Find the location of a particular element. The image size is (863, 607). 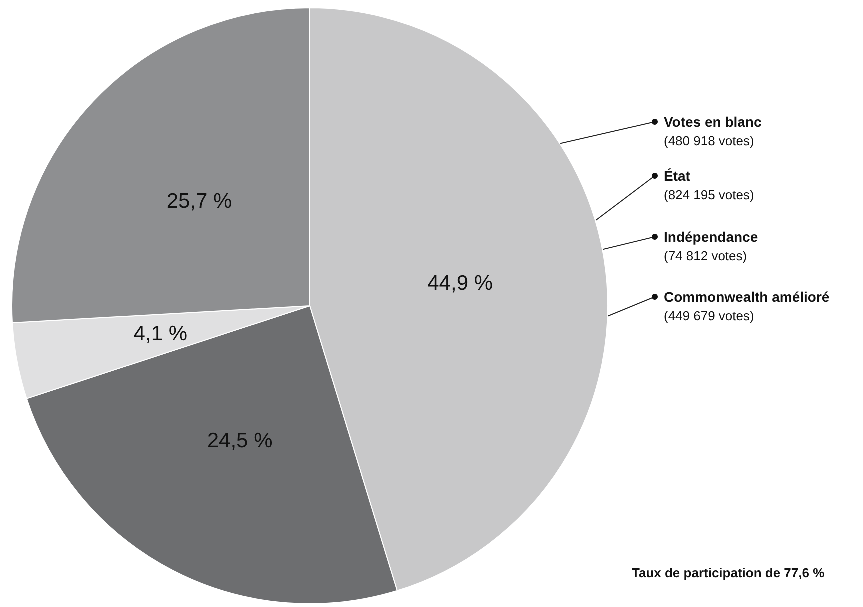

text: (824 195 votes) is located at coordinates (709, 195).